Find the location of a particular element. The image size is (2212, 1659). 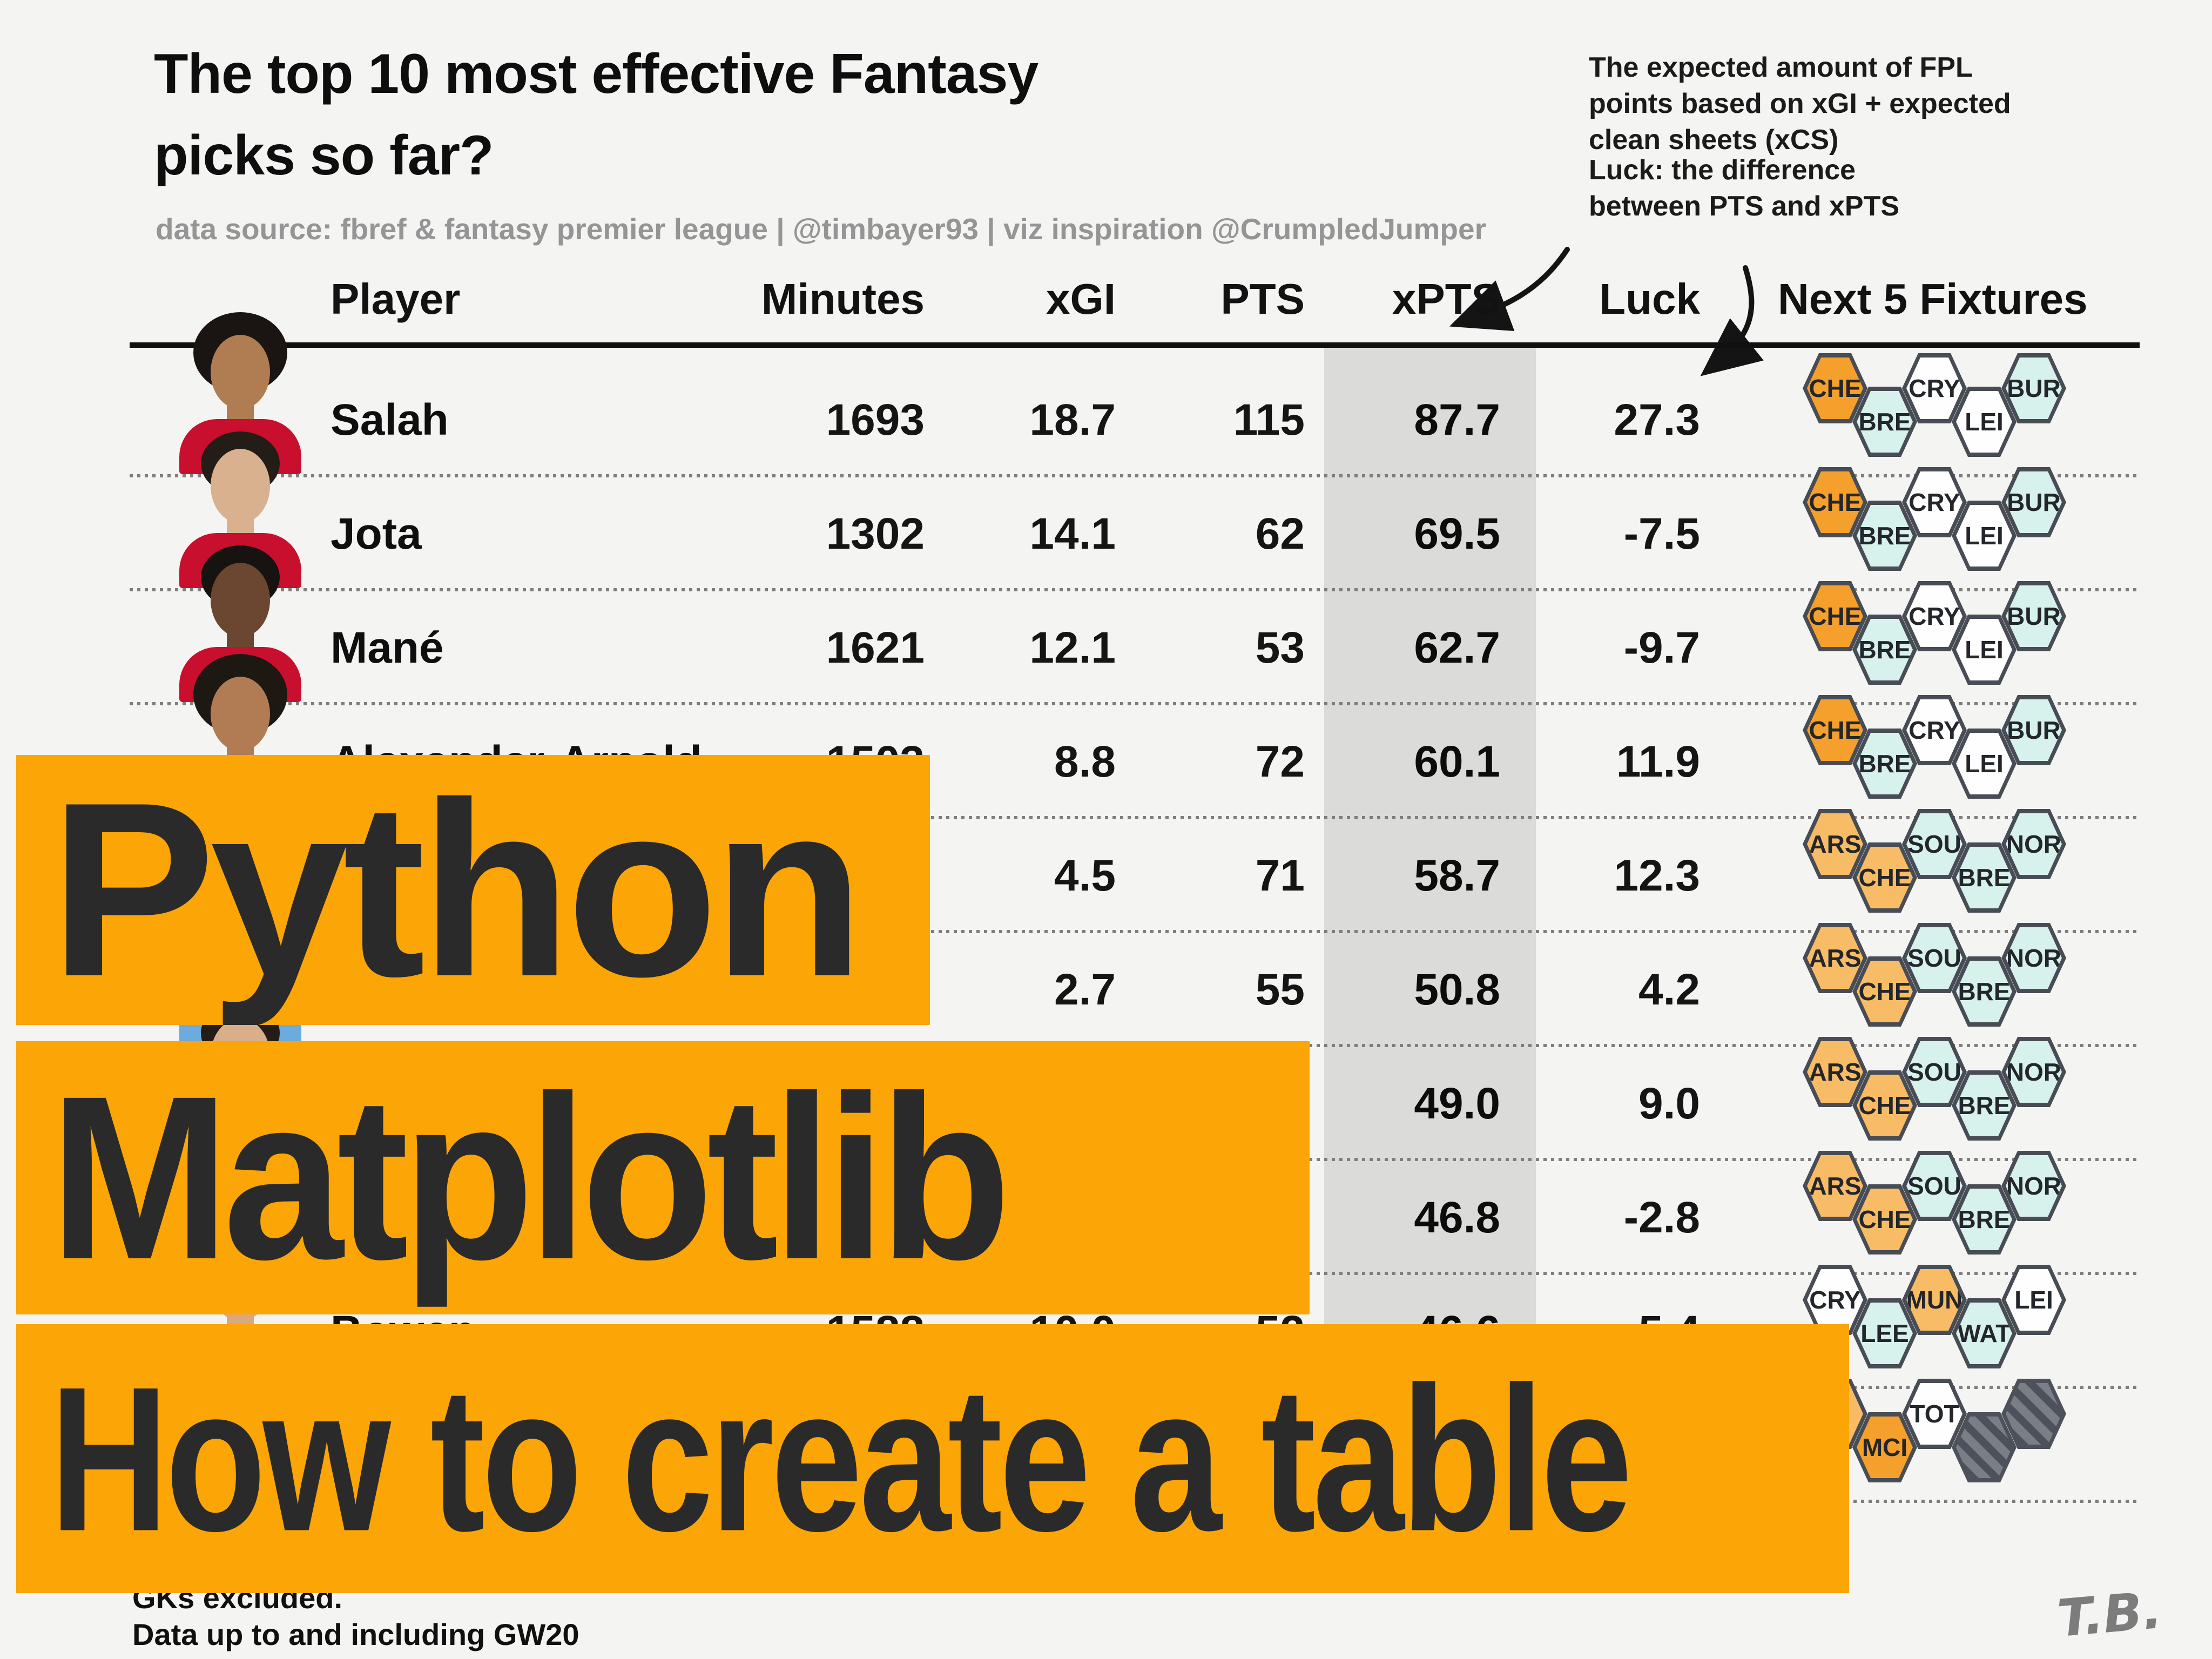

luck-value: -2.8 is located at coordinates (1661, 1217).